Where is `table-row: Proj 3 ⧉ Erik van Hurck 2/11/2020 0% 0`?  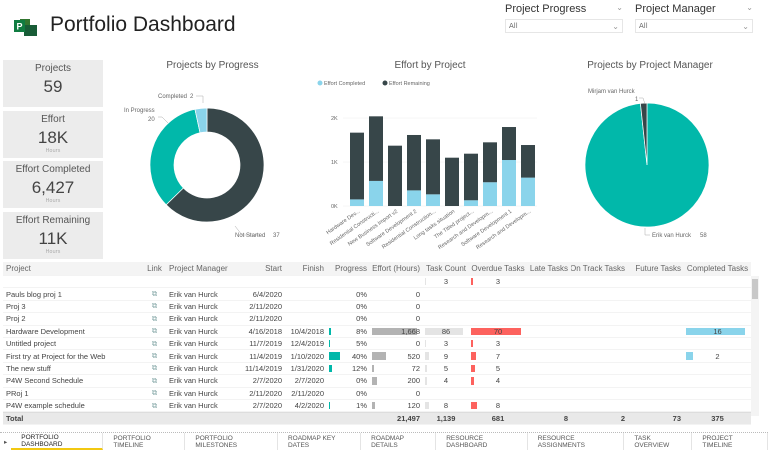
table-row: Proj 3 ⧉ Erik van Hurck 2/11/2020 0% 0 is located at coordinates (377, 307).